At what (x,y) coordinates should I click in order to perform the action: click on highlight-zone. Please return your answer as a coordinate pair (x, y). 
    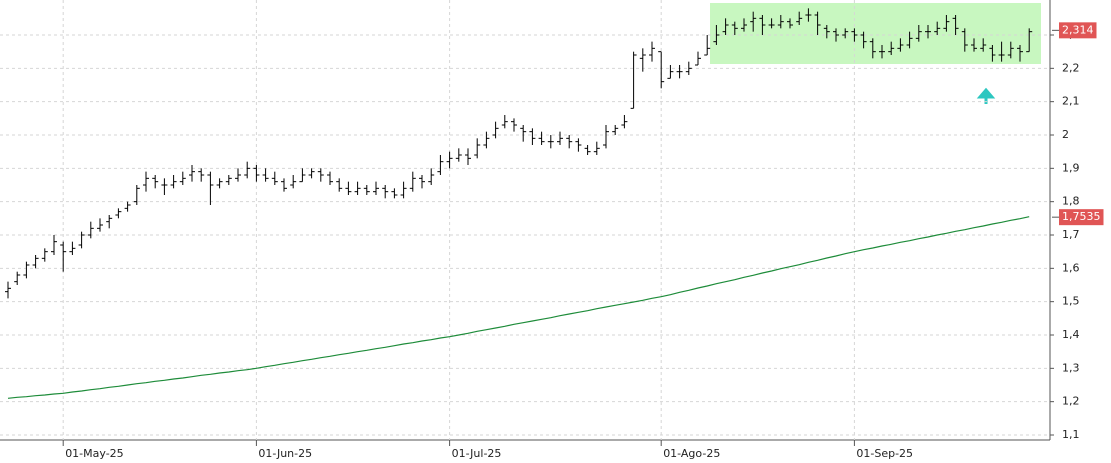
    Looking at the image, I should click on (875, 33).